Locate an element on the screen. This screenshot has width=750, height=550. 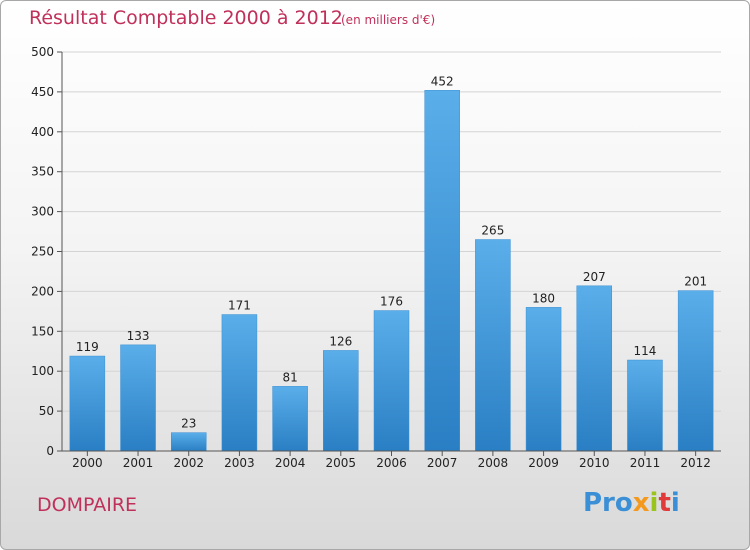
y-tick-label: 0 is located at coordinates (50, 451).